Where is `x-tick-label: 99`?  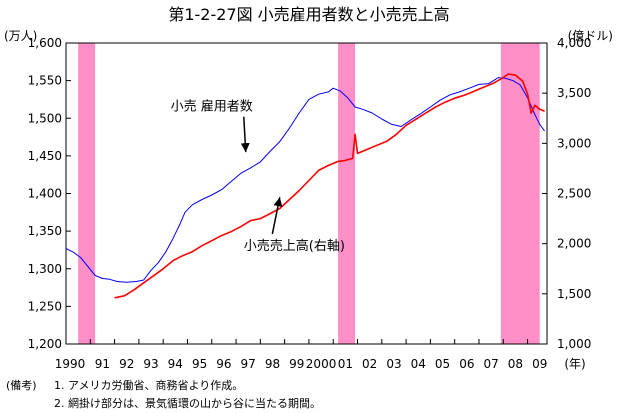
x-tick-label: 99 is located at coordinates (296, 364).